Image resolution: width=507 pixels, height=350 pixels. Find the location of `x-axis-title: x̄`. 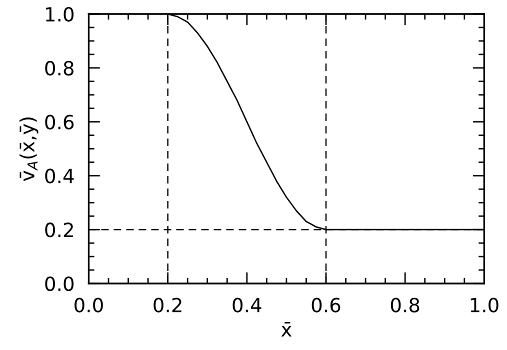

x-axis-title: x̄ is located at coordinates (286, 329).